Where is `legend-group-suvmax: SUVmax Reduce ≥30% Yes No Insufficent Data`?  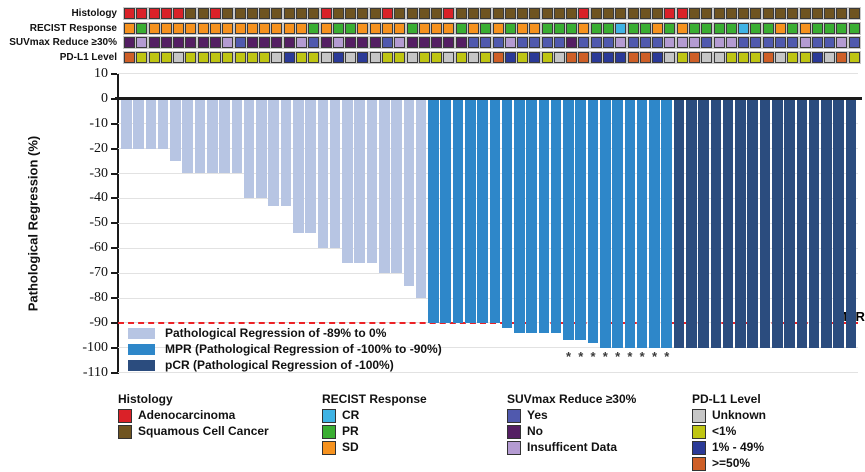
legend-group-suvmax: SUVmax Reduce ≥30% Yes No Insufficent Data is located at coordinates (571, 423).